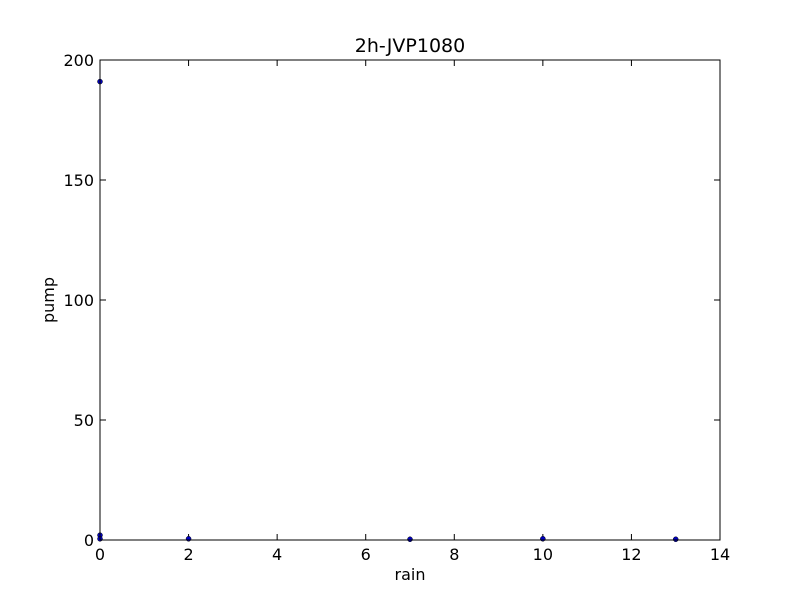  I want to click on x-axis-label: rain, so click(410, 574).